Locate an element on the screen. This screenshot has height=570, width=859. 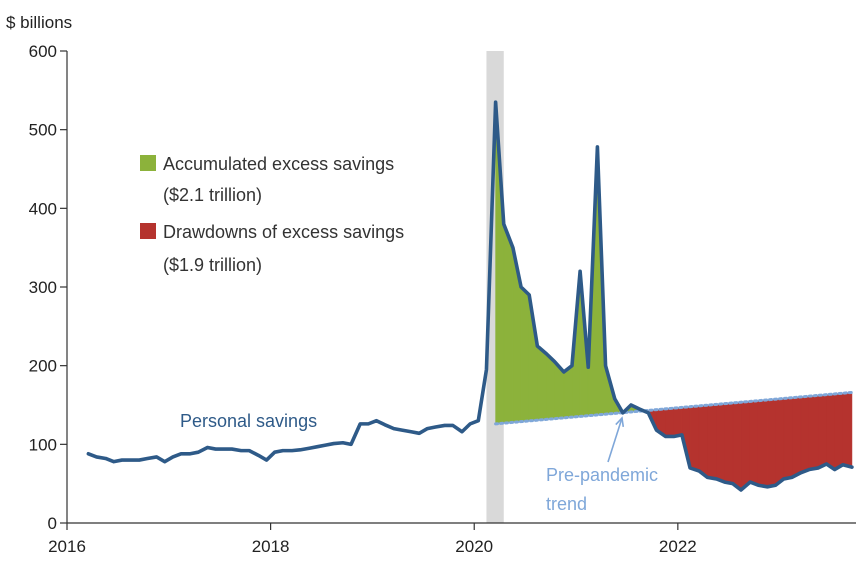
y-tick-label: 0 is located at coordinates (52, 523).